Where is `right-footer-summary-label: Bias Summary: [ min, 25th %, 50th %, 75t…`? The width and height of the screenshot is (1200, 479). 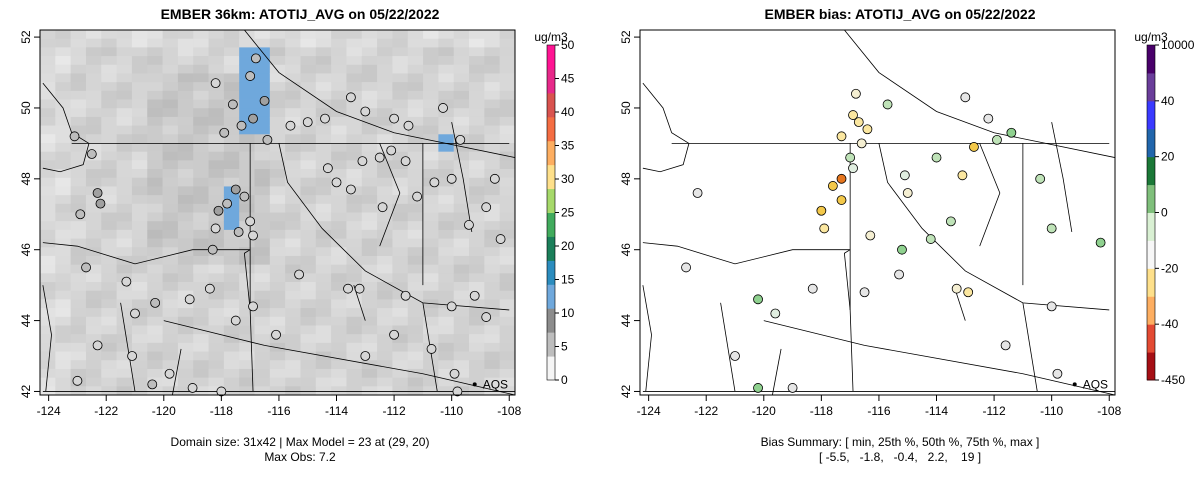
right-footer-summary-label: Bias Summary: [ min, 25th %, 50th %, 75t… is located at coordinates (900, 442).